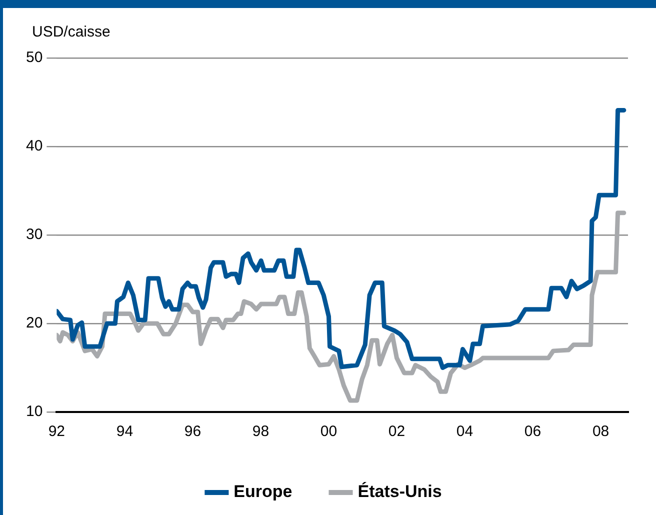 Image resolution: width=656 pixels, height=515 pixels. What do you see at coordinates (193, 431) in the screenshot?
I see `x-tick-label: 96` at bounding box center [193, 431].